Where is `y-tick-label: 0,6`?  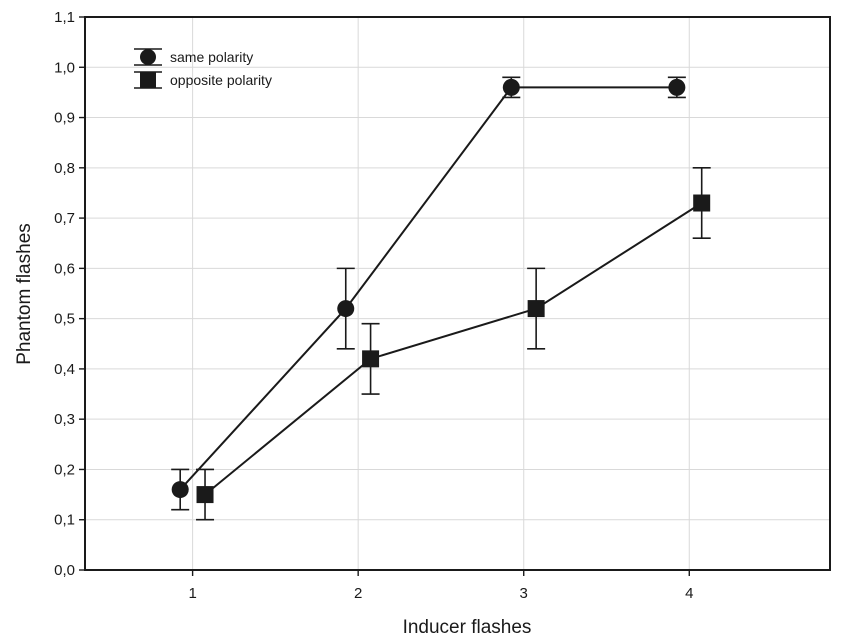
y-tick-label: 0,6 is located at coordinates (64, 268).